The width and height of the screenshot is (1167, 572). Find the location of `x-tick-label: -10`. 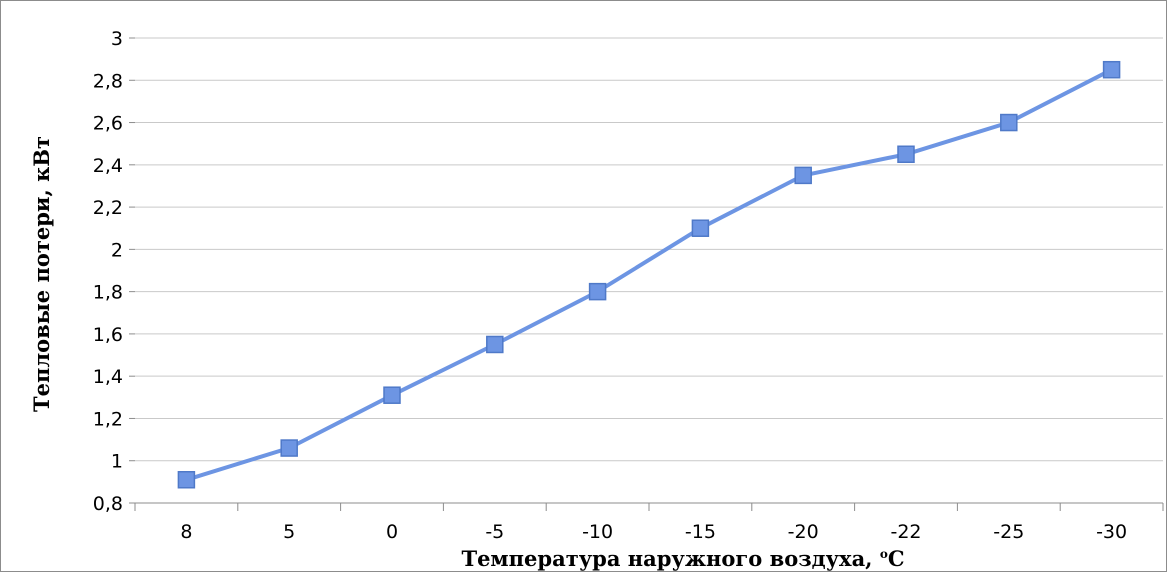

x-tick-label: -10 is located at coordinates (597, 532).